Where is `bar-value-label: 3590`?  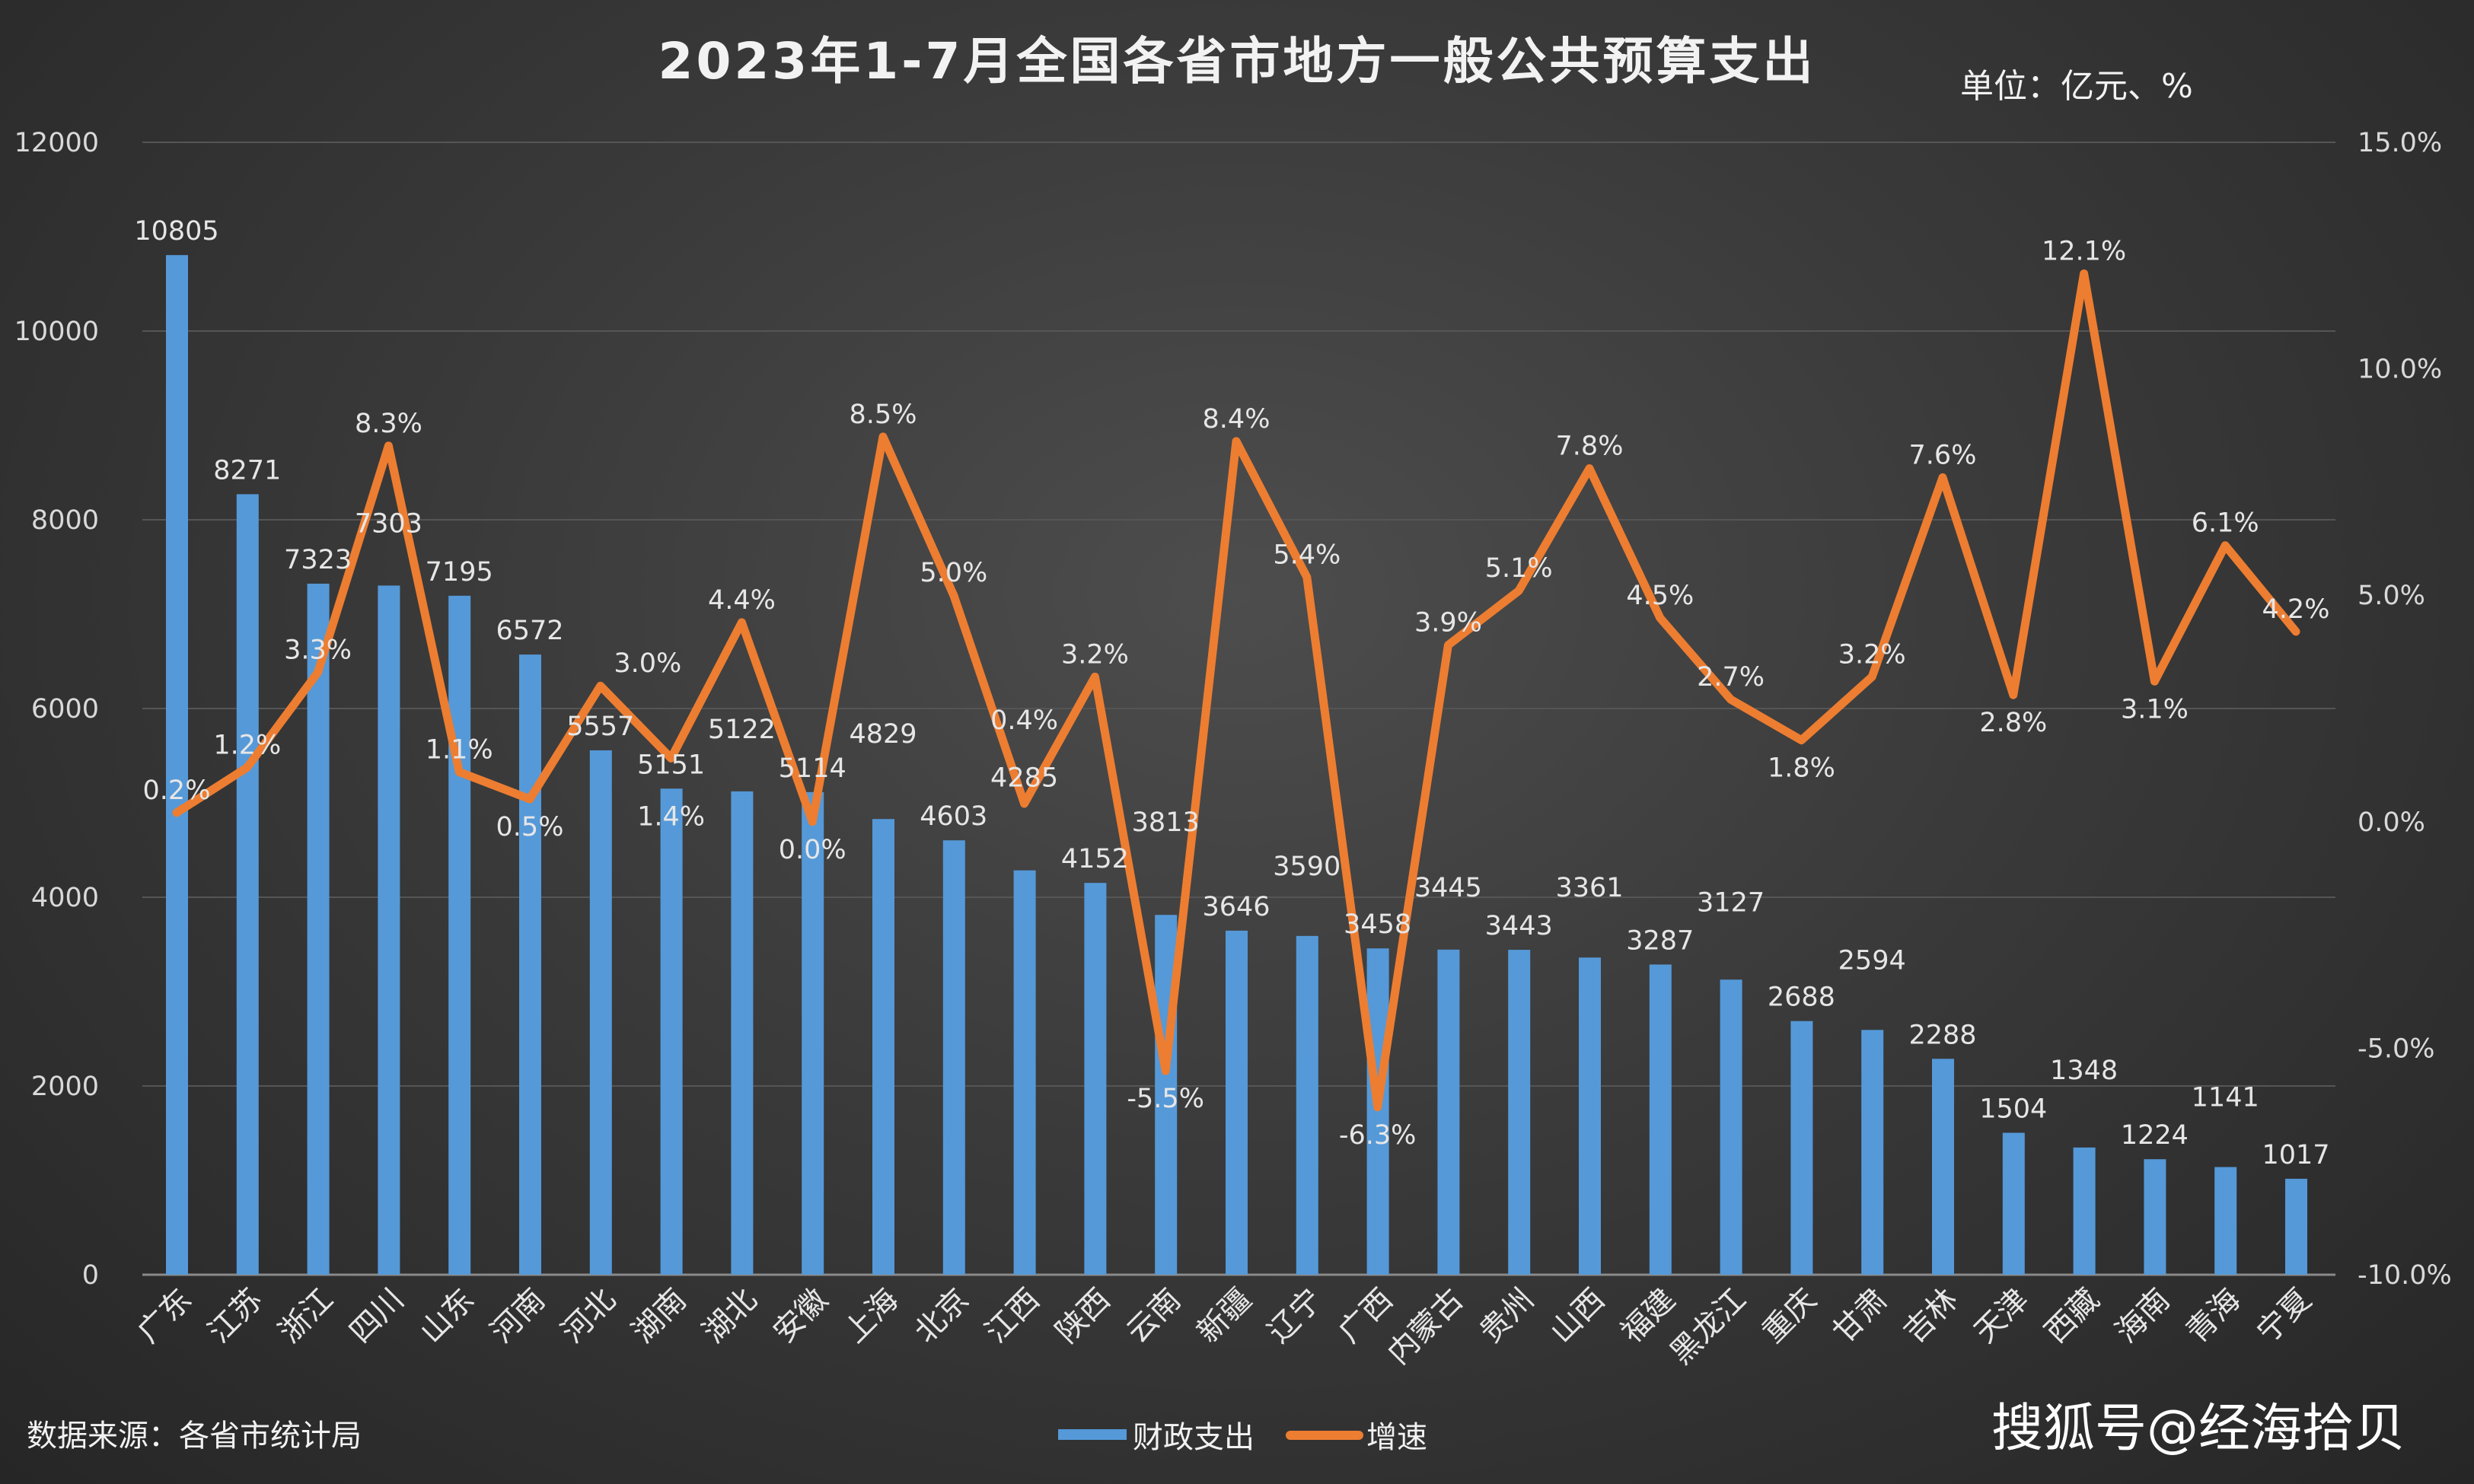 bar-value-label: 3590 is located at coordinates (1307, 867).